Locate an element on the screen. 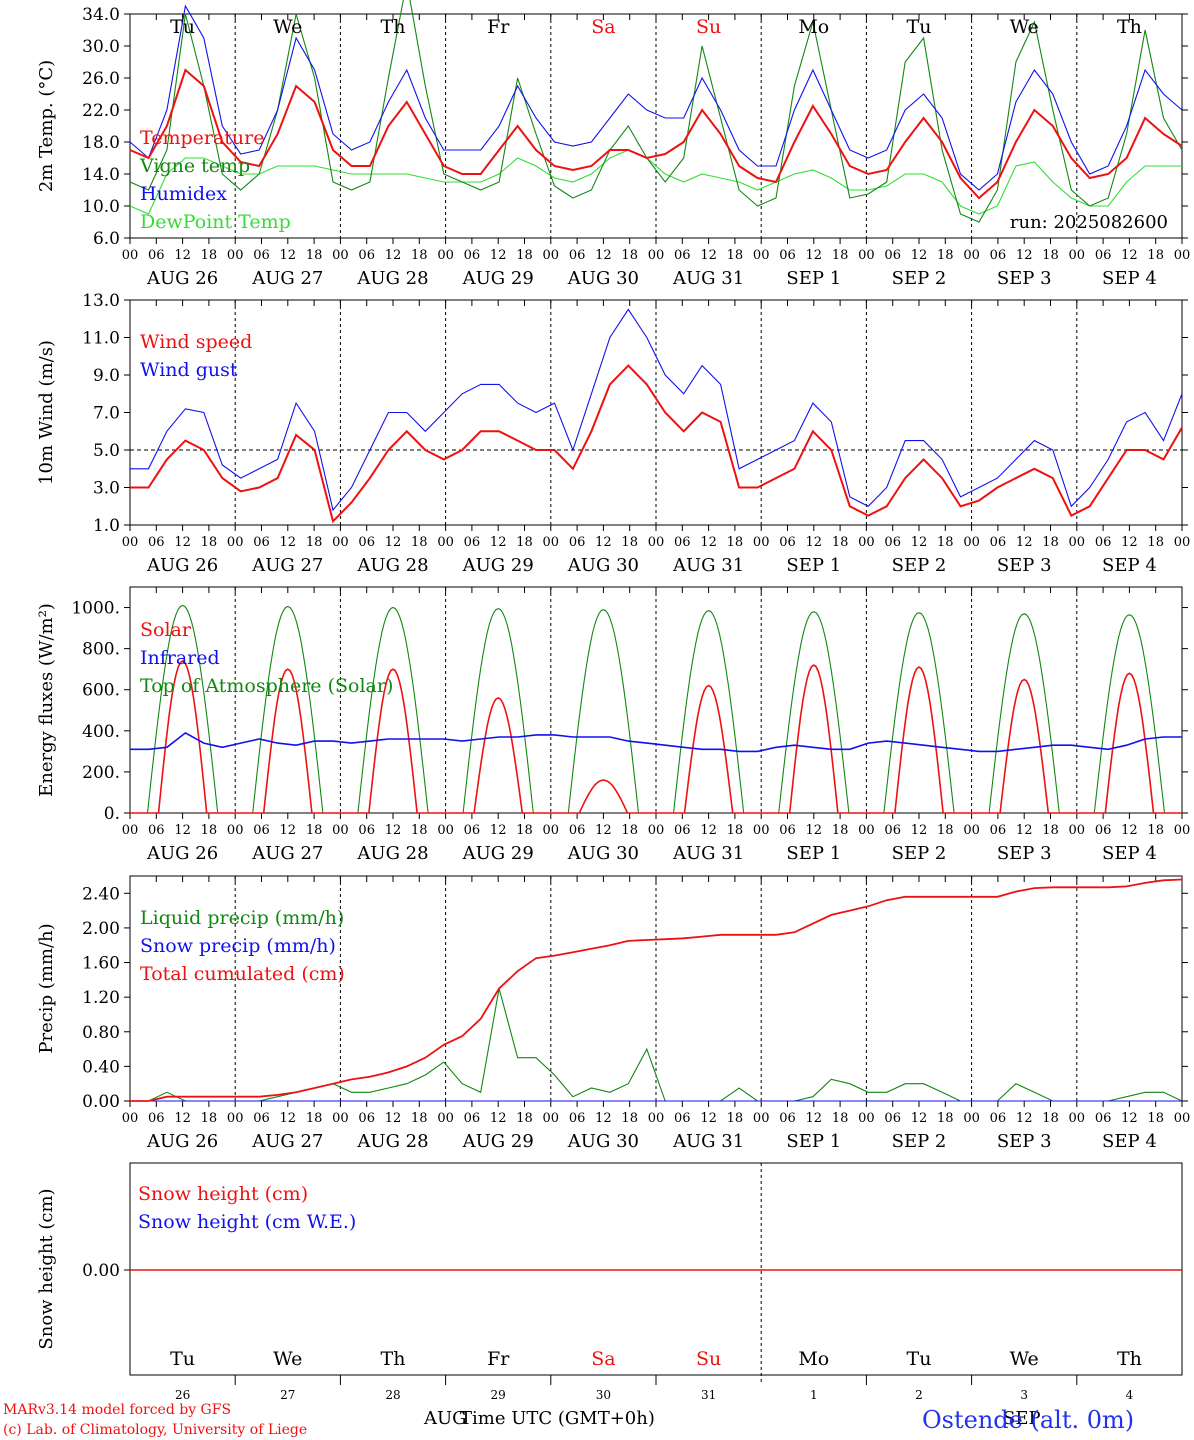 The height and width of the screenshot is (1440, 1194). day-name: We is located at coordinates (1024, 27).